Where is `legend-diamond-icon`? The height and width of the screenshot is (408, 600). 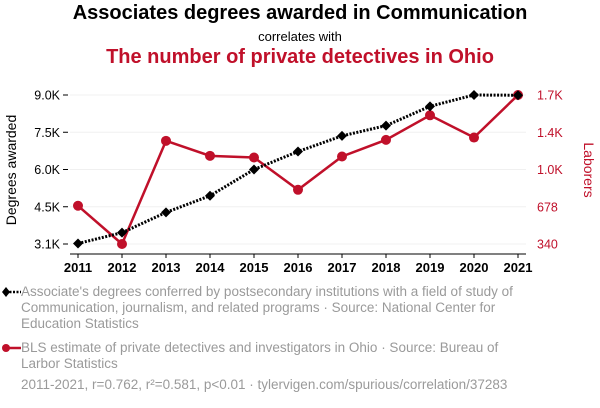
legend-diamond-icon is located at coordinates (11, 292).